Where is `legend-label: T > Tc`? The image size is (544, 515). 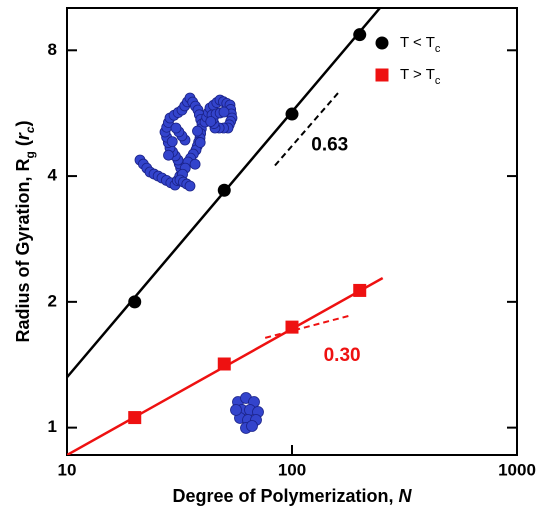 legend-label: T > Tc is located at coordinates (420, 76).